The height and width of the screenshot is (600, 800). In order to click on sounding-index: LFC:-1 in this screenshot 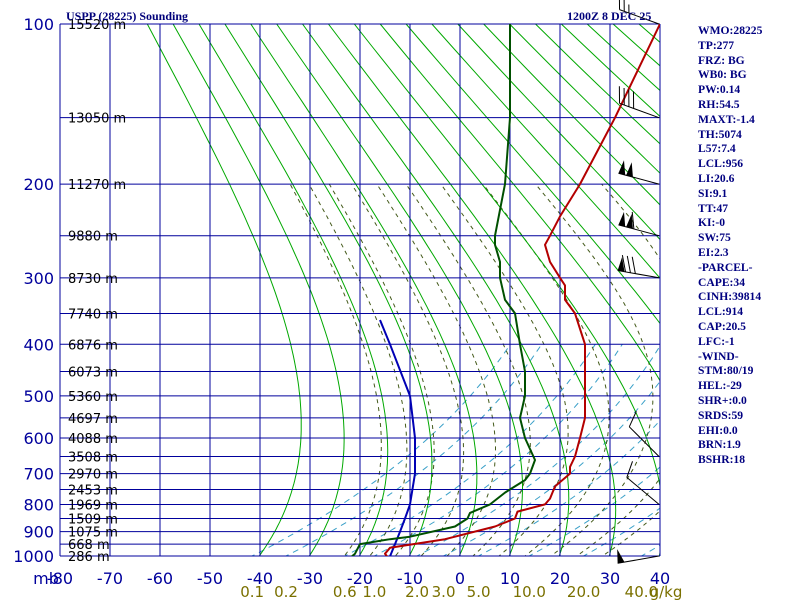, I will do `click(716, 341)`.